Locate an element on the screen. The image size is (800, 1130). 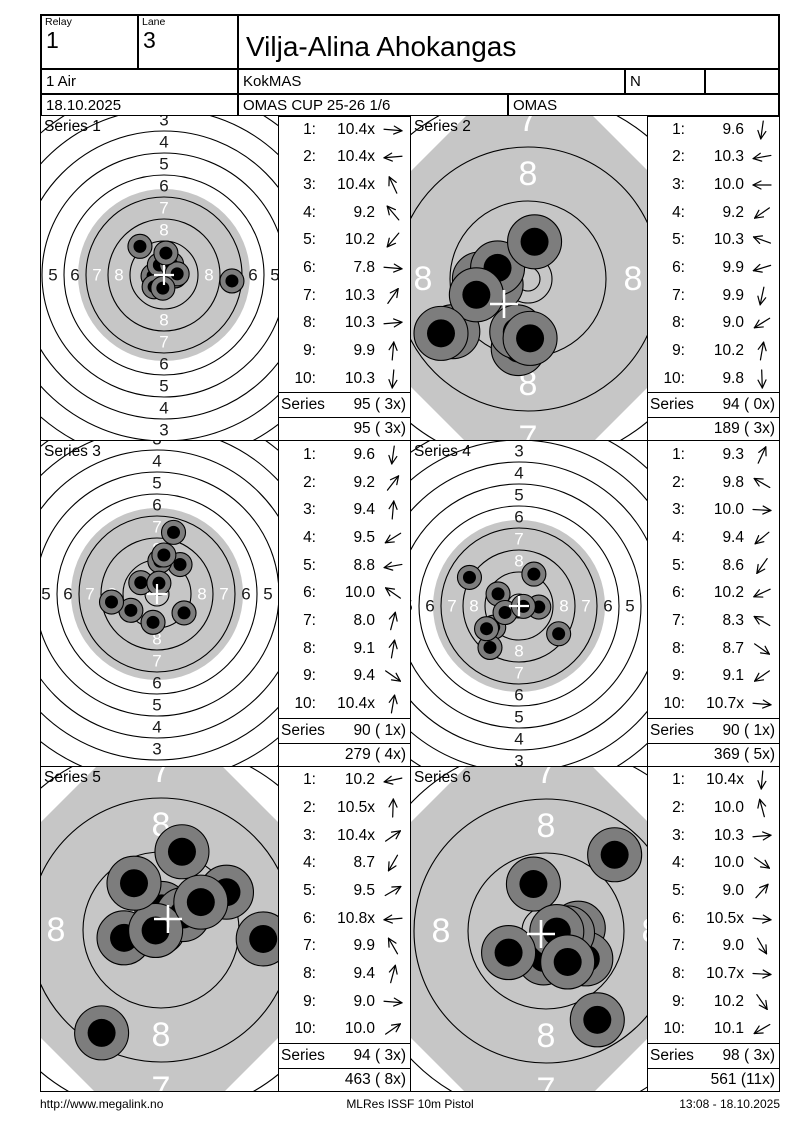
target-svg: 7 7 8 8 8 8 is located at coordinates (529, 928).